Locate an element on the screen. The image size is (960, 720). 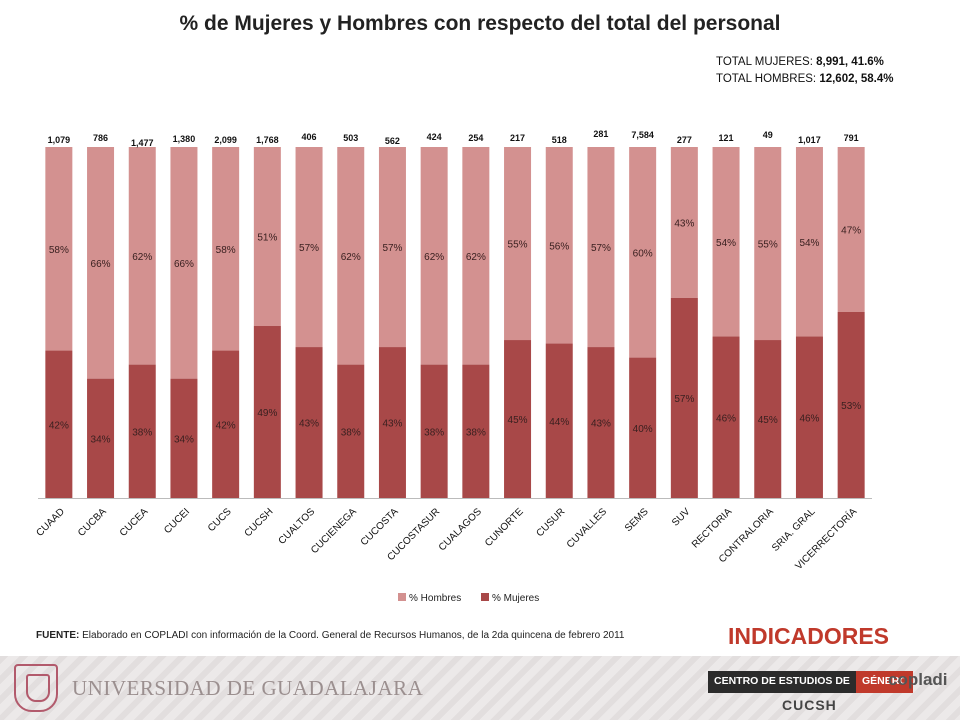
category-tick-label: CUVALLES is located at coordinates (587, 528).